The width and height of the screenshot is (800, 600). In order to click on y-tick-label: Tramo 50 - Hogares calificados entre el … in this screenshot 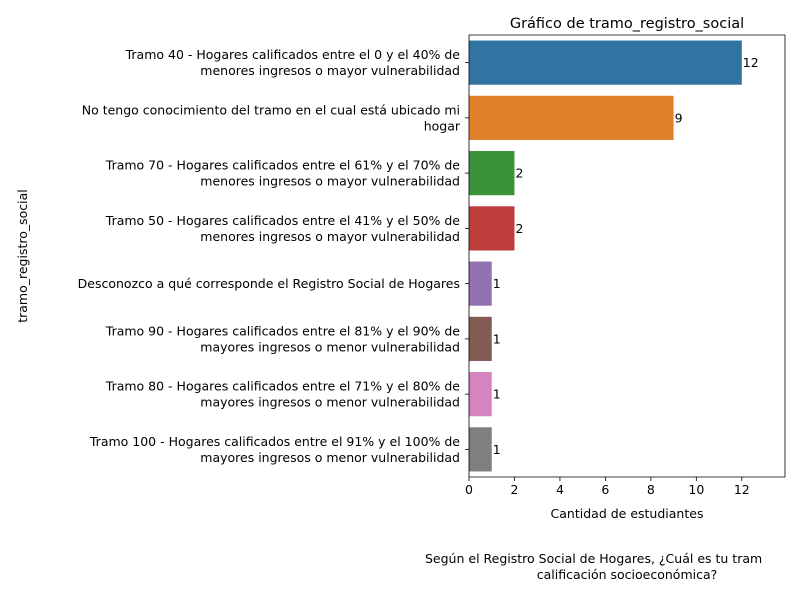, I will do `click(283, 220)`.